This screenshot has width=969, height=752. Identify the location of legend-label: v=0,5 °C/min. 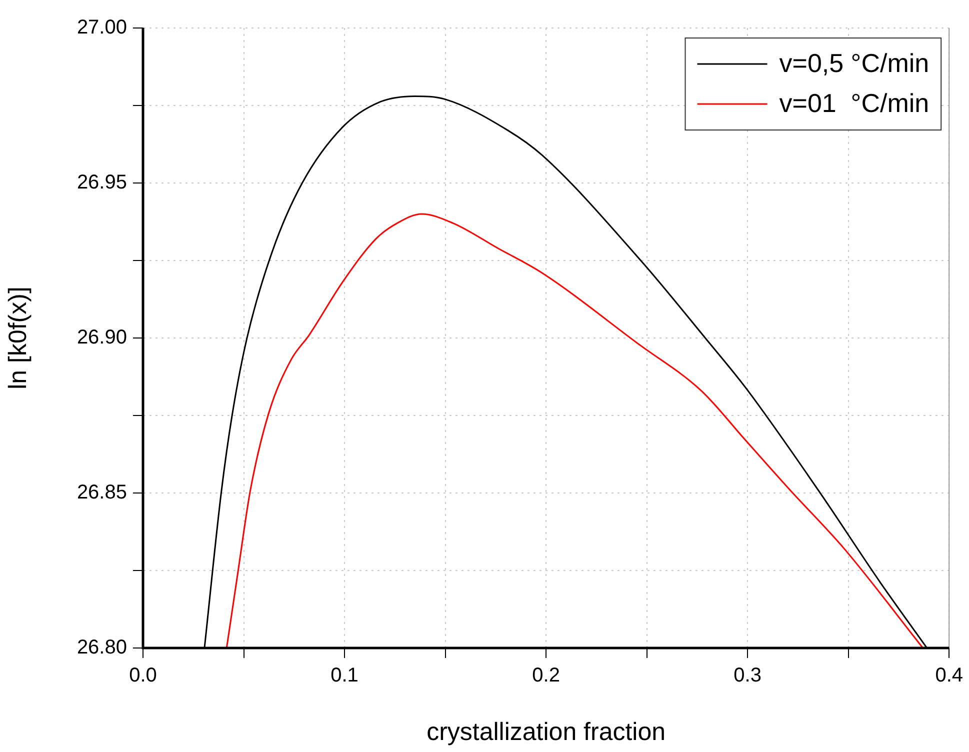
(854, 63).